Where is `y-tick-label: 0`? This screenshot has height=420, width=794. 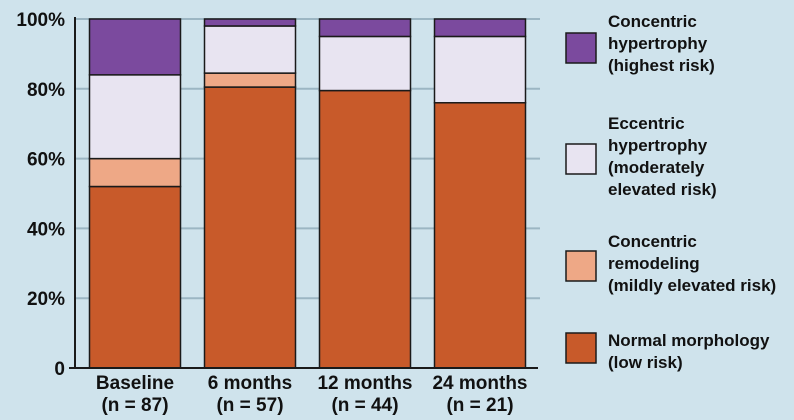
y-tick-label: 0 is located at coordinates (59, 369).